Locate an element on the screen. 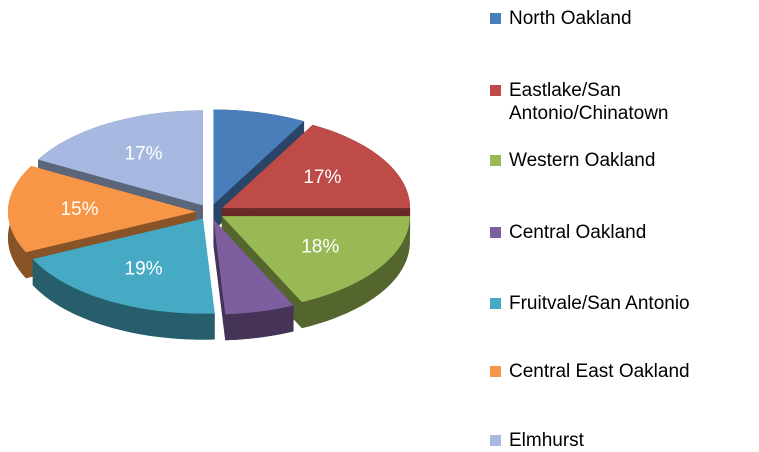 The height and width of the screenshot is (452, 759). legend-label: Central Oakland is located at coordinates (578, 232).